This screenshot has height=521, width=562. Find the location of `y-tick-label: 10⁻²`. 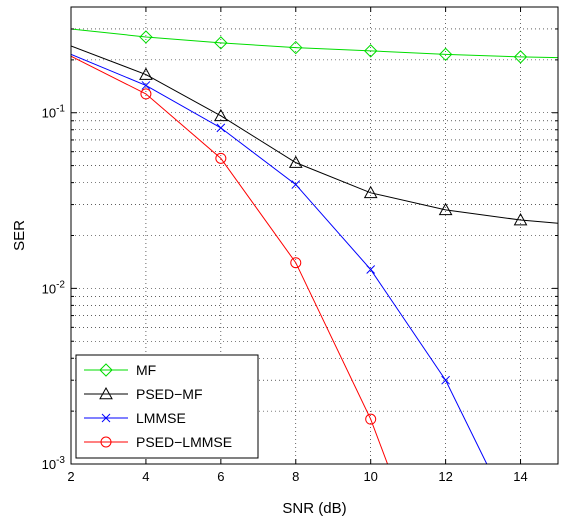

y-tick-label: 10⁻² is located at coordinates (54, 287).